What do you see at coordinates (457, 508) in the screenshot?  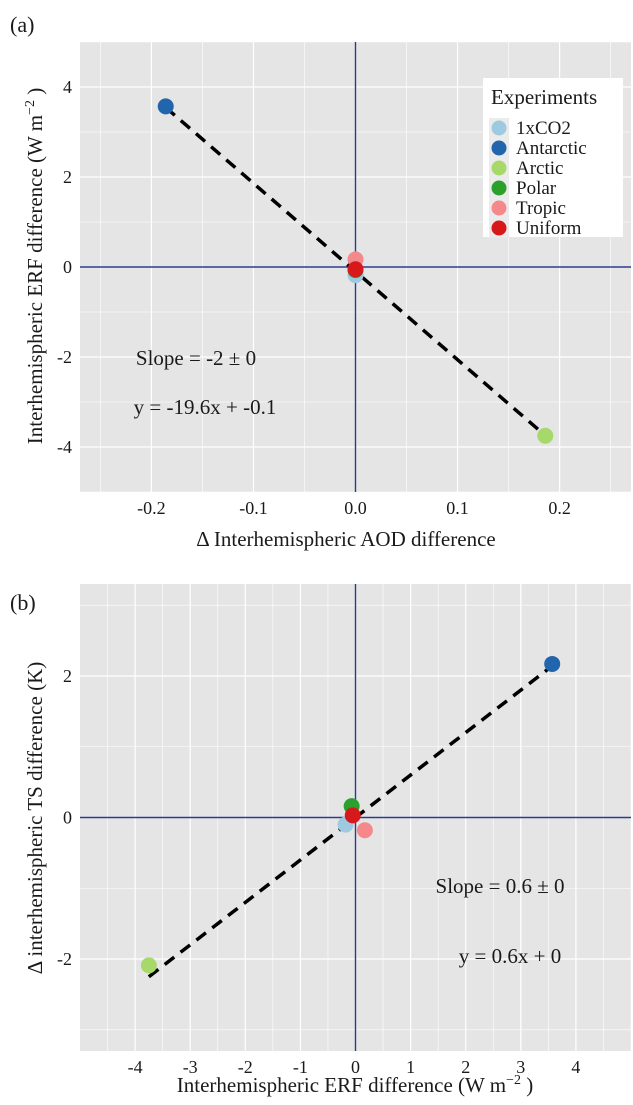 I see `x-tick-label: 0.1` at bounding box center [457, 508].